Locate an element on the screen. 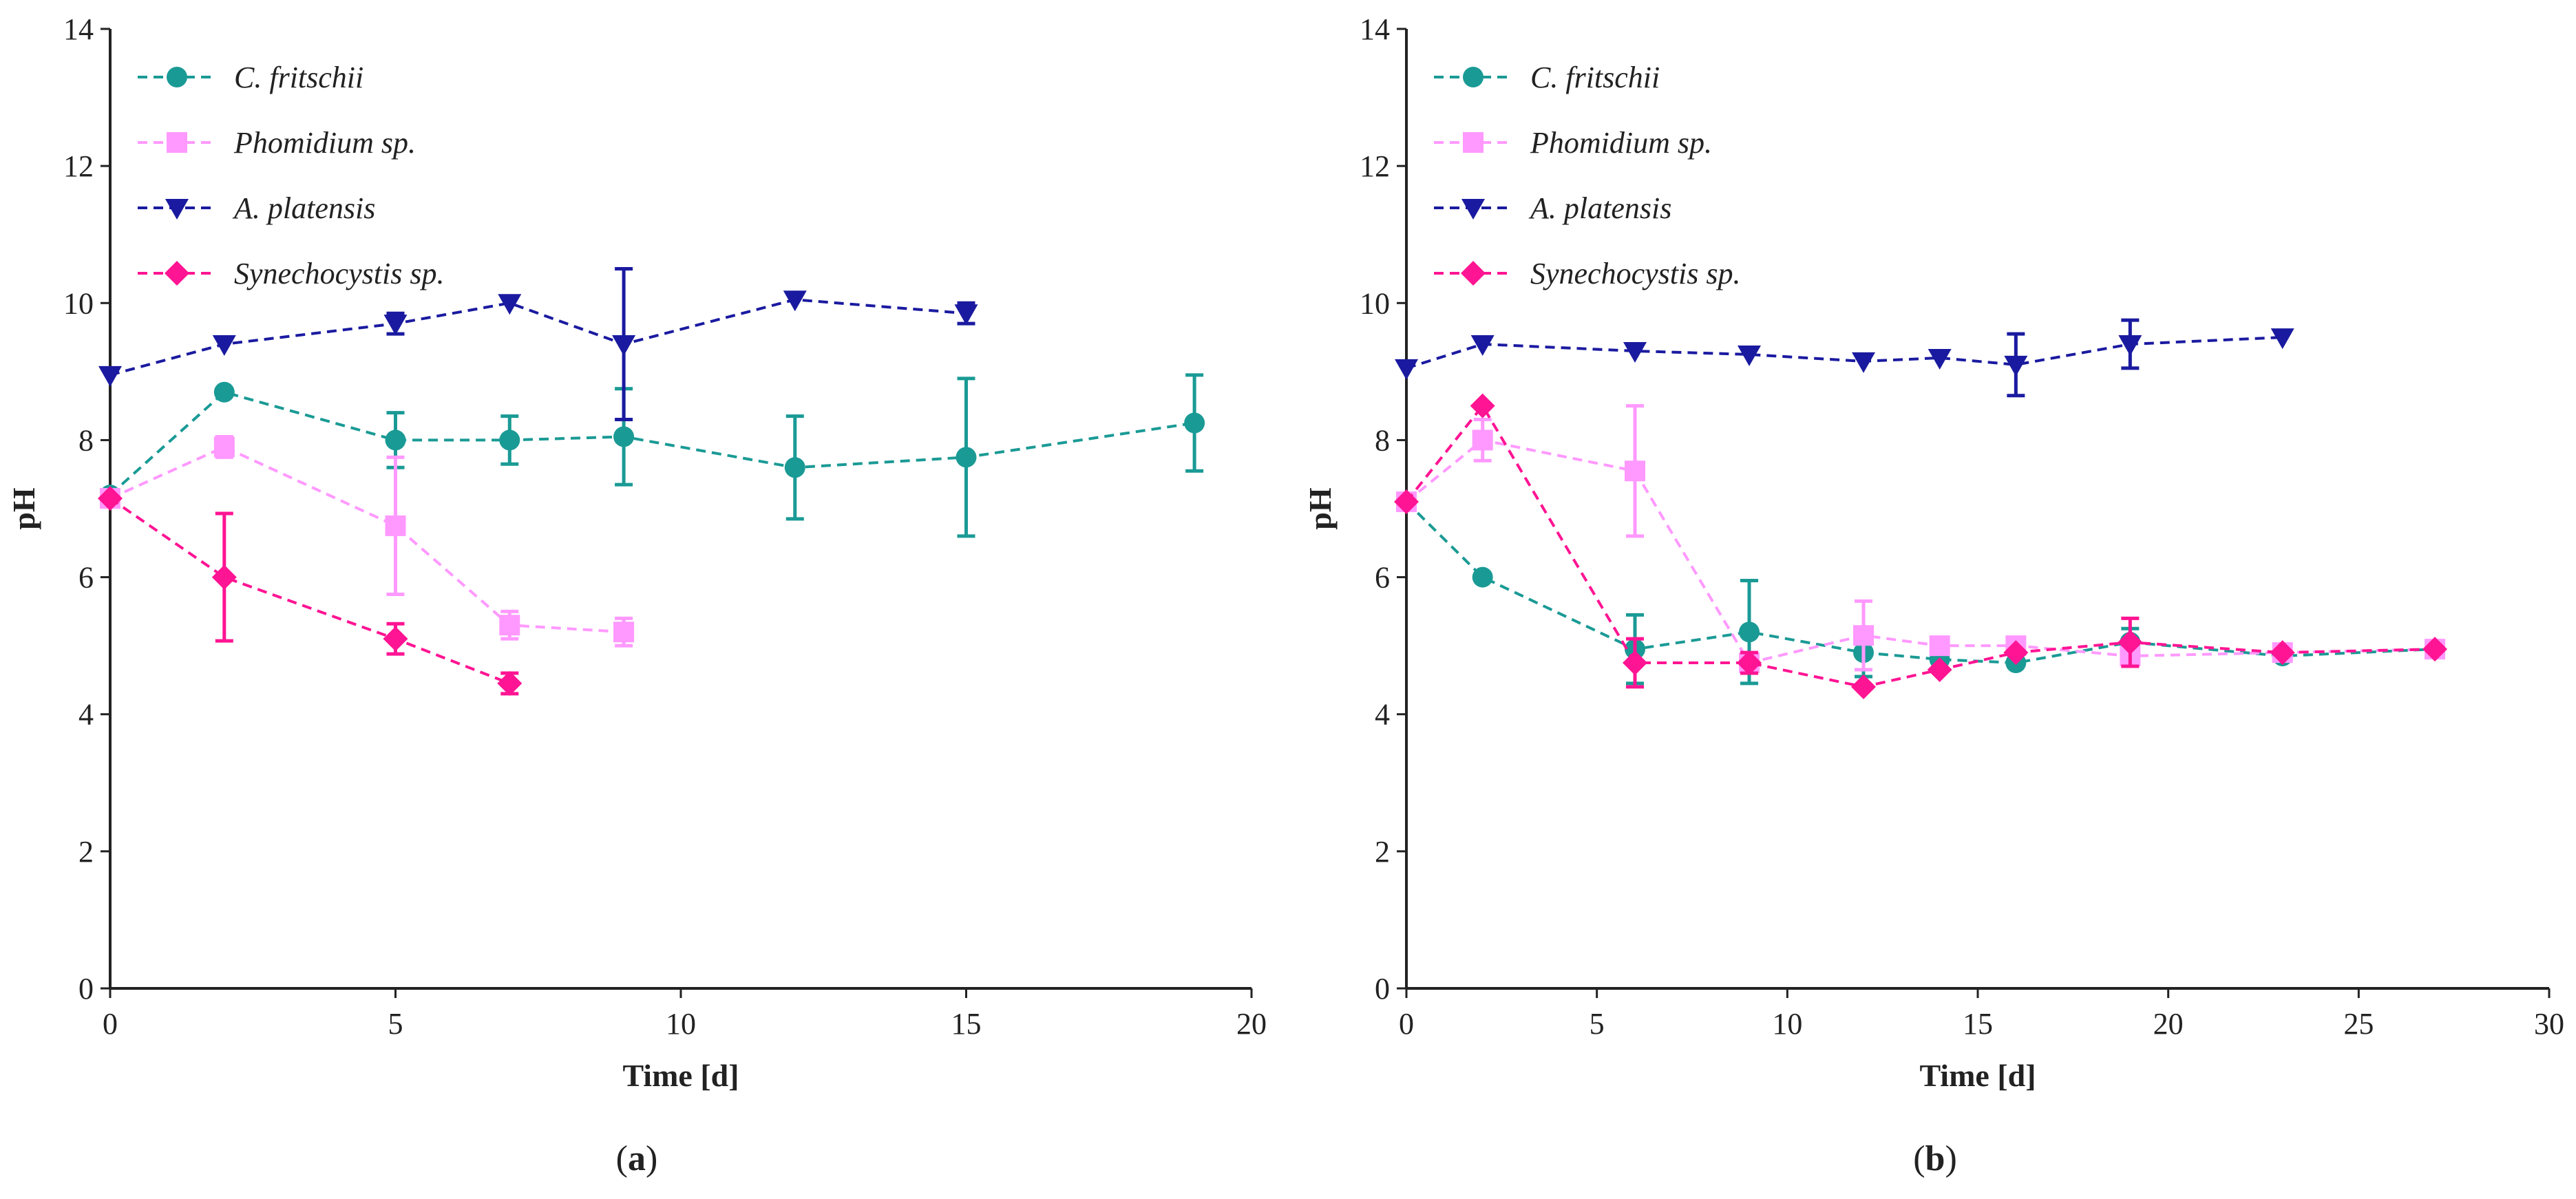 This screenshot has height=1199, width=2576. panel-b-y-tick-label-0: 0 is located at coordinates (1383, 989).